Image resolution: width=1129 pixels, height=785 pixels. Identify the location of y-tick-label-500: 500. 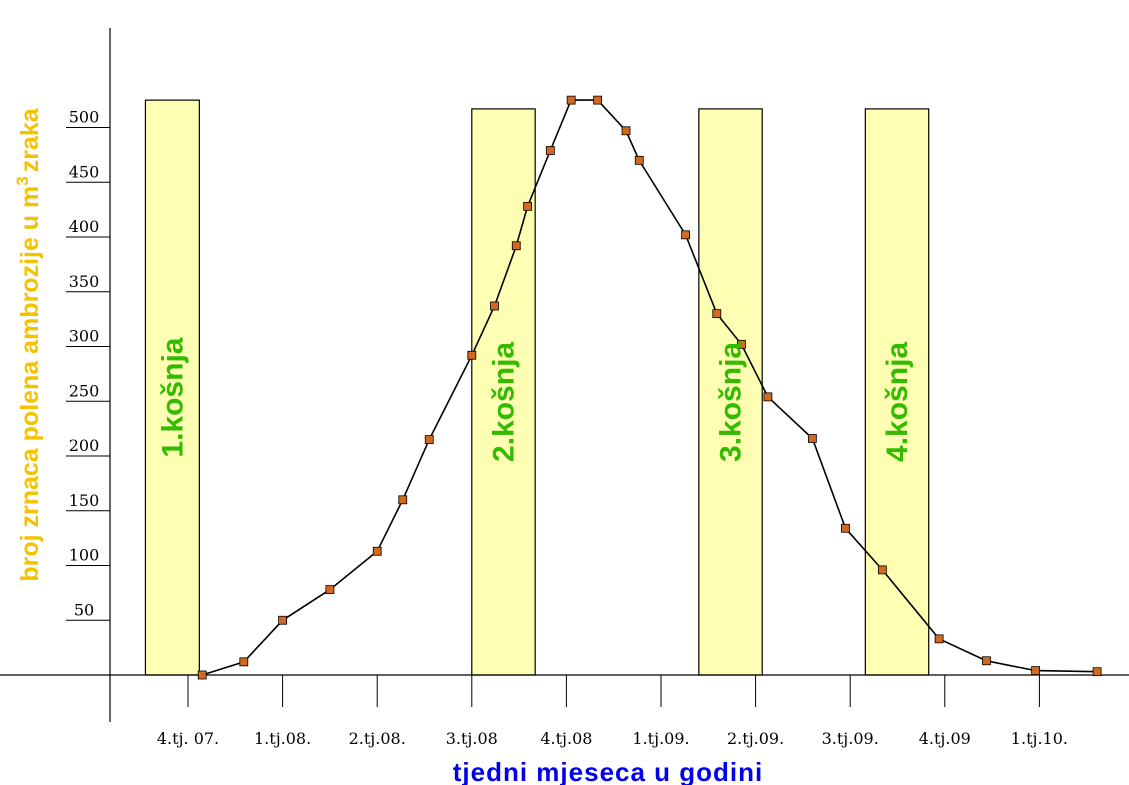
(84, 117).